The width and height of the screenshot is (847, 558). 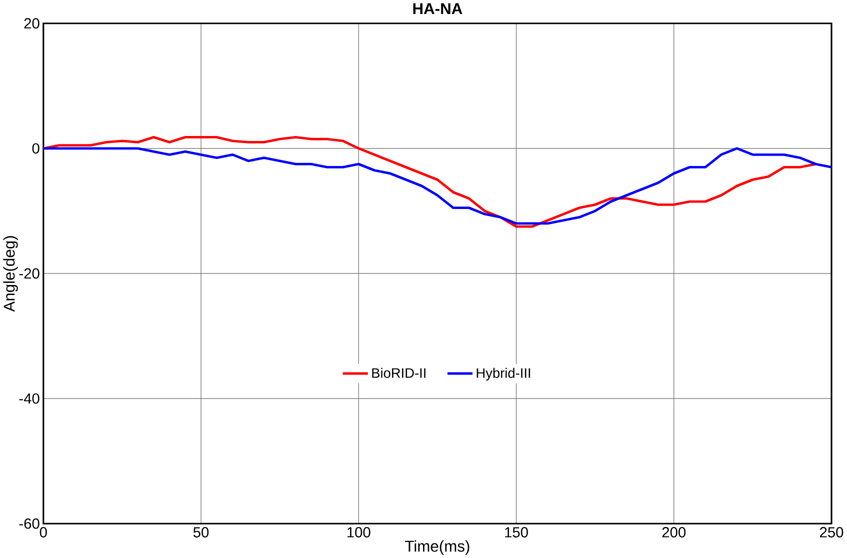 What do you see at coordinates (29, 523) in the screenshot?
I see `y-tick-label: -60` at bounding box center [29, 523].